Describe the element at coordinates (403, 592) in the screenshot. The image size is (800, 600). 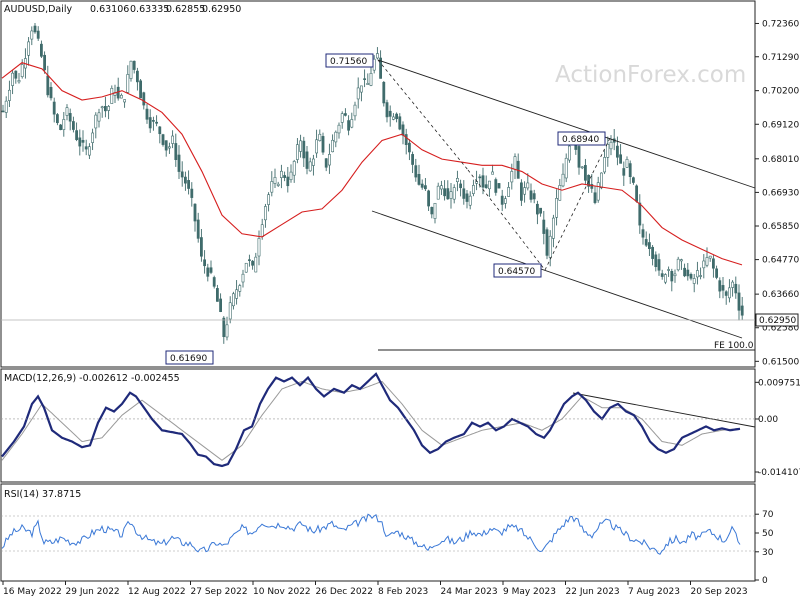
I see `time-tick-label: 8 Feb 2023` at that location.